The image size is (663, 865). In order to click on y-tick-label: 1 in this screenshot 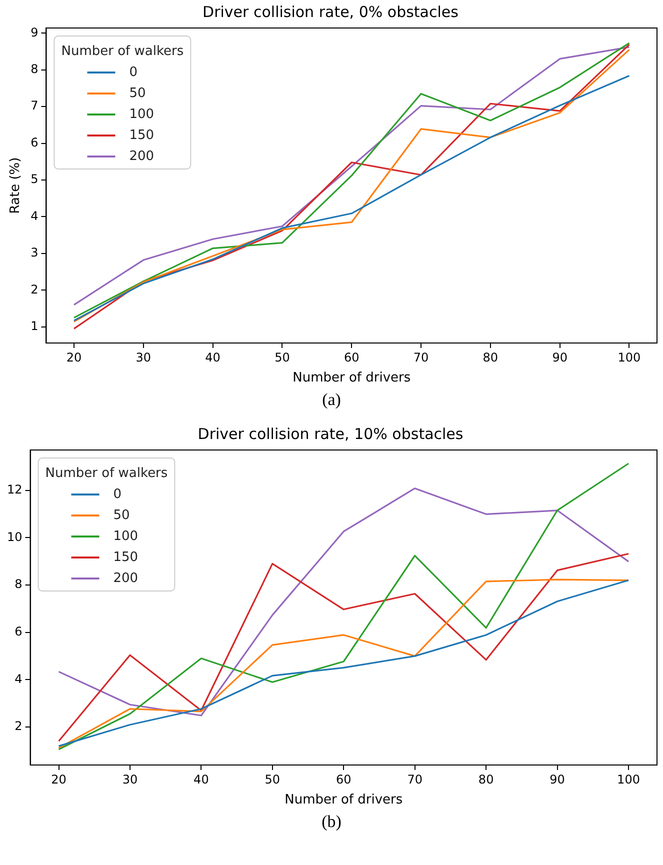, I will do `click(34, 325)`.